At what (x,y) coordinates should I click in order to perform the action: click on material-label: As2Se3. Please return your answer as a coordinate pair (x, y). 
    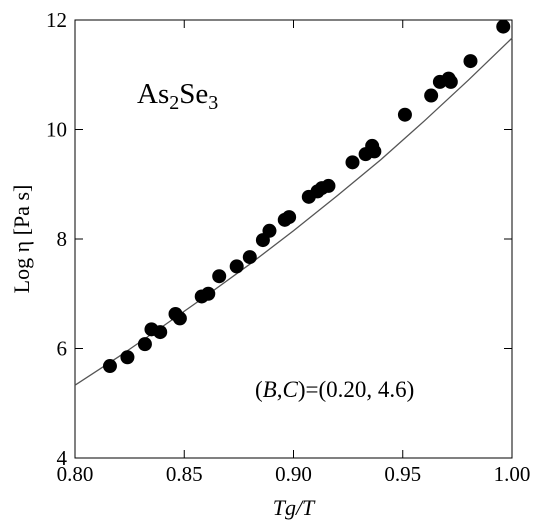
    Looking at the image, I should click on (177, 96).